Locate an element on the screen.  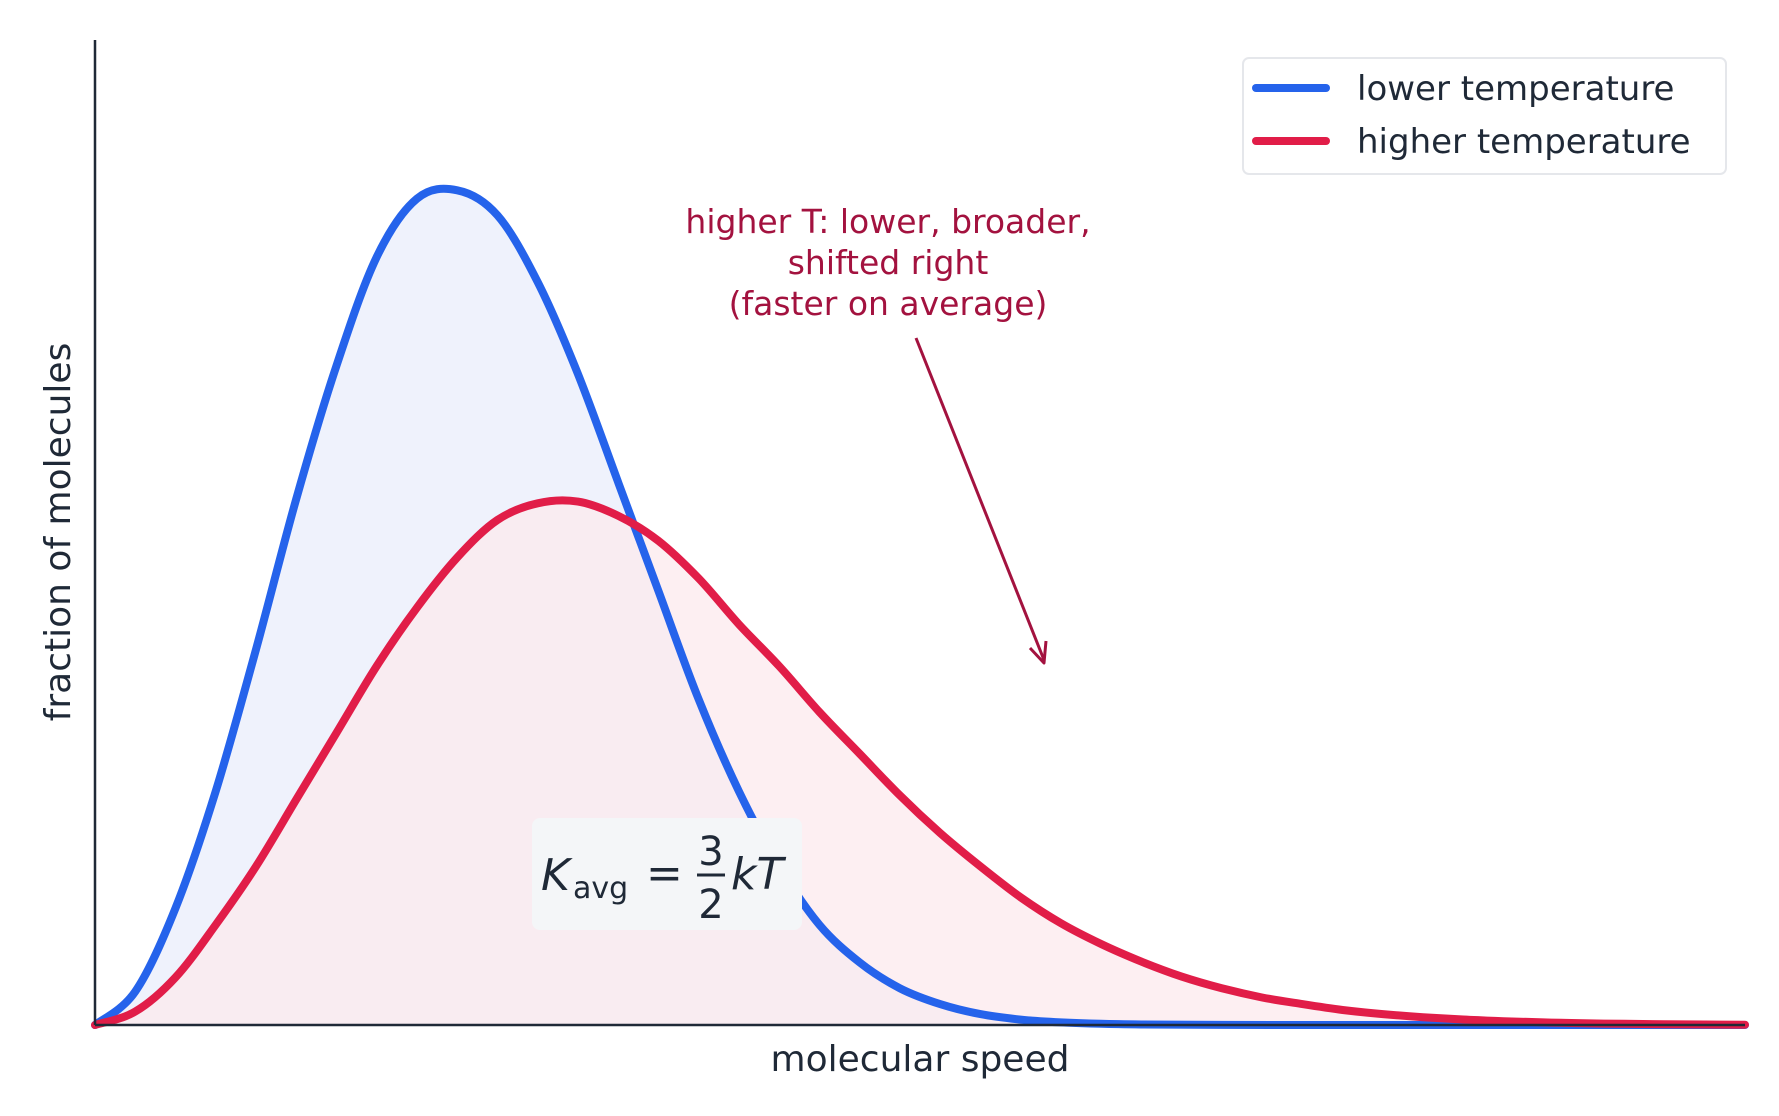
legend-box is located at coordinates (1484, 116).